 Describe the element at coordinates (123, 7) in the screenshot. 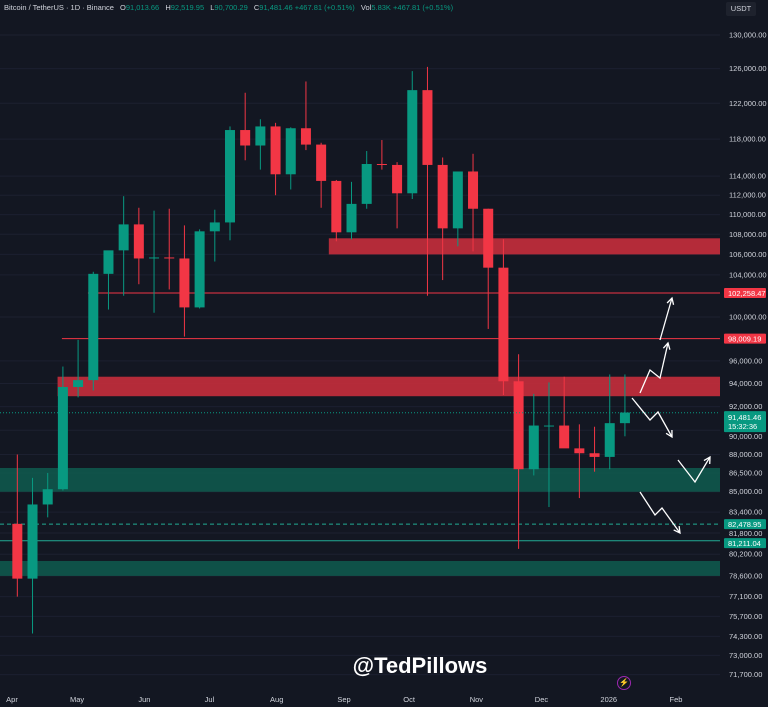

I see `open-label: O` at that location.